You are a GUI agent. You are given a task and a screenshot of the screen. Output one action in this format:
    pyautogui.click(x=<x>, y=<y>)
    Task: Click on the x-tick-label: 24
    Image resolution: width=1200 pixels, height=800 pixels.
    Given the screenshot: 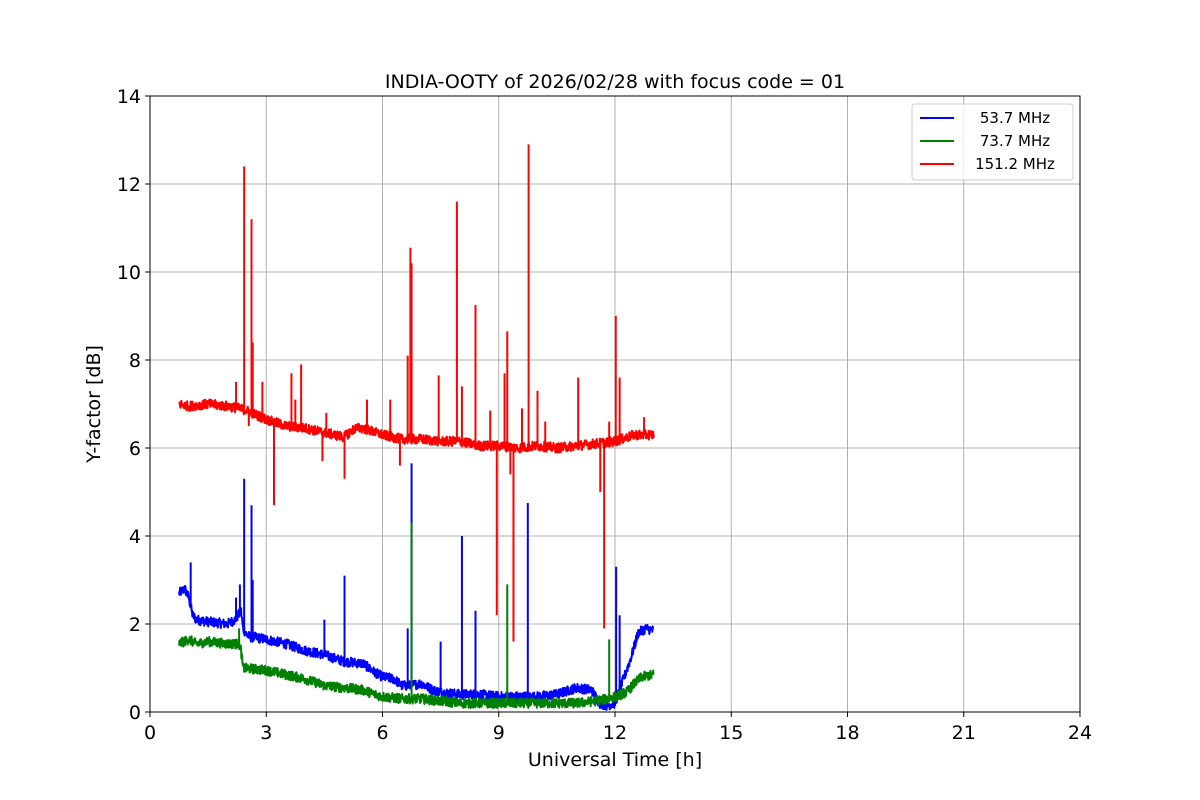 What is the action you would take?
    pyautogui.click(x=1080, y=733)
    